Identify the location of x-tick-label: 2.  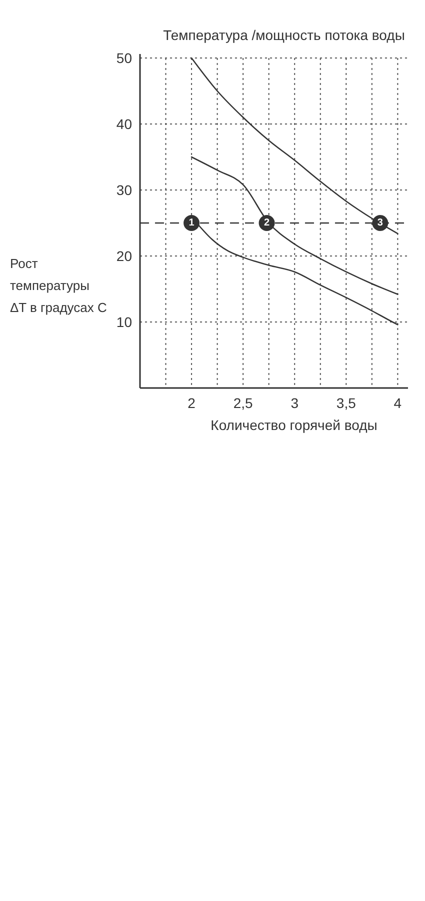
(192, 403).